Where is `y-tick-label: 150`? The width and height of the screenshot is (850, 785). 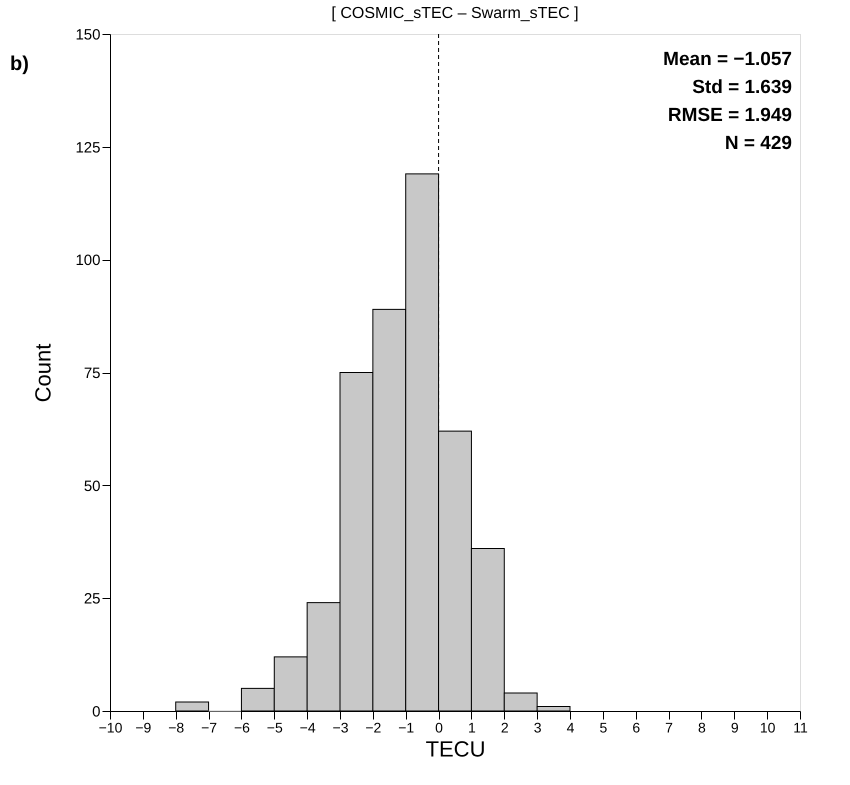
y-tick-label: 150 is located at coordinates (87, 35).